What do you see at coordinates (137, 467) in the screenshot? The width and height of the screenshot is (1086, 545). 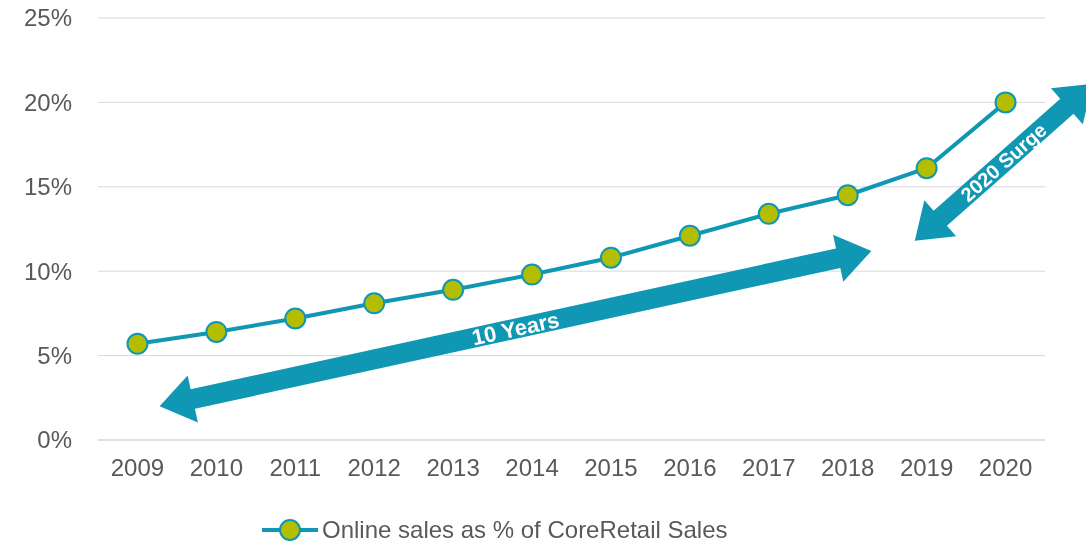 I see `x-tick-label: 2009` at bounding box center [137, 467].